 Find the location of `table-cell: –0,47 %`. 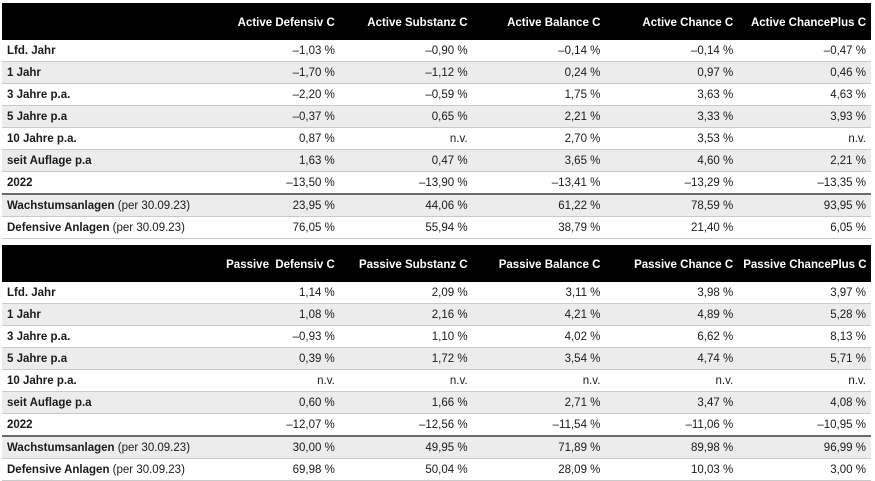

table-cell: –0,47 % is located at coordinates (804, 51).